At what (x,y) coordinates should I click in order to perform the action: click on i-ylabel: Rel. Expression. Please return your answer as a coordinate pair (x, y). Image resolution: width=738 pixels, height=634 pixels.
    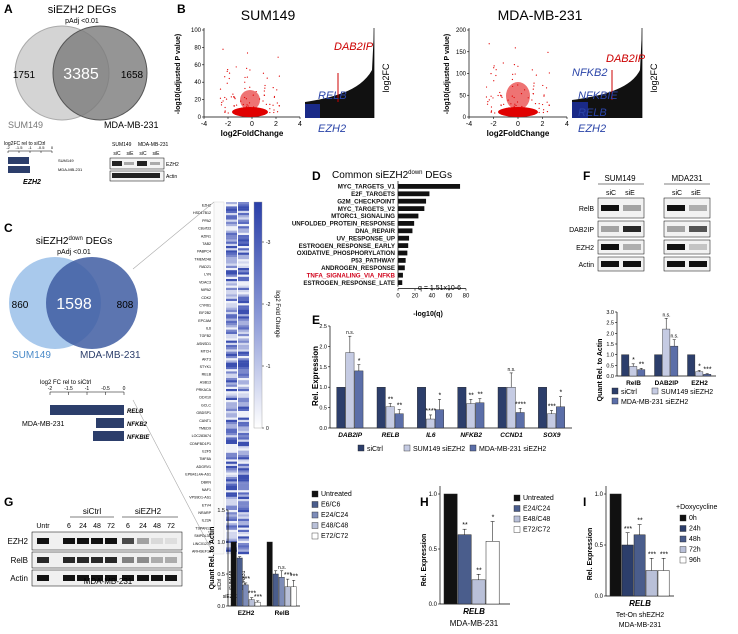
    Looking at the image, I should click on (590, 554).